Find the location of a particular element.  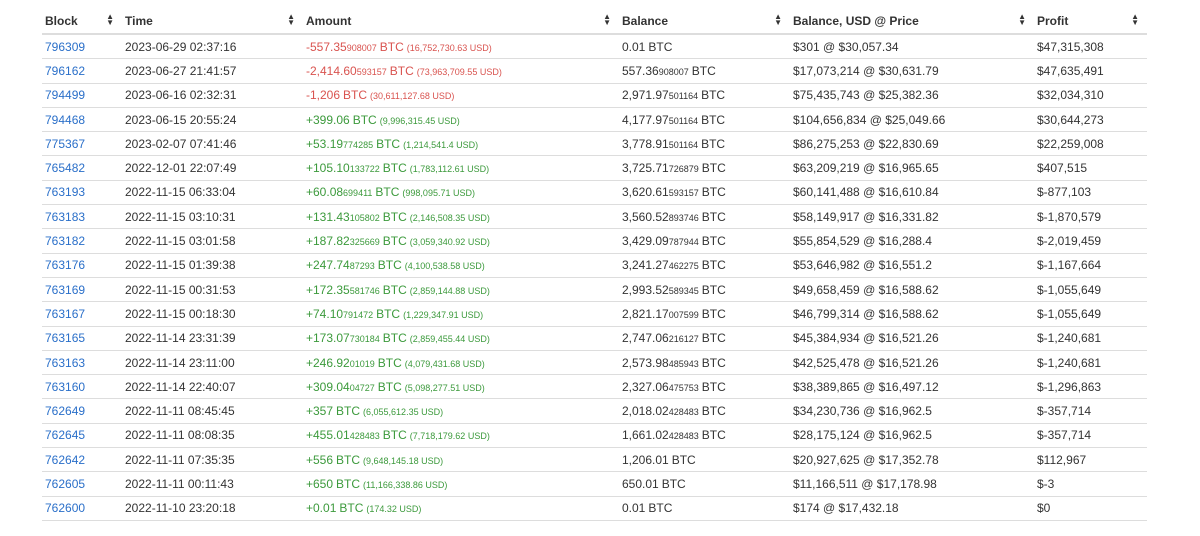

time-cell: 2023-06-16 02:32:31 is located at coordinates (212, 95).